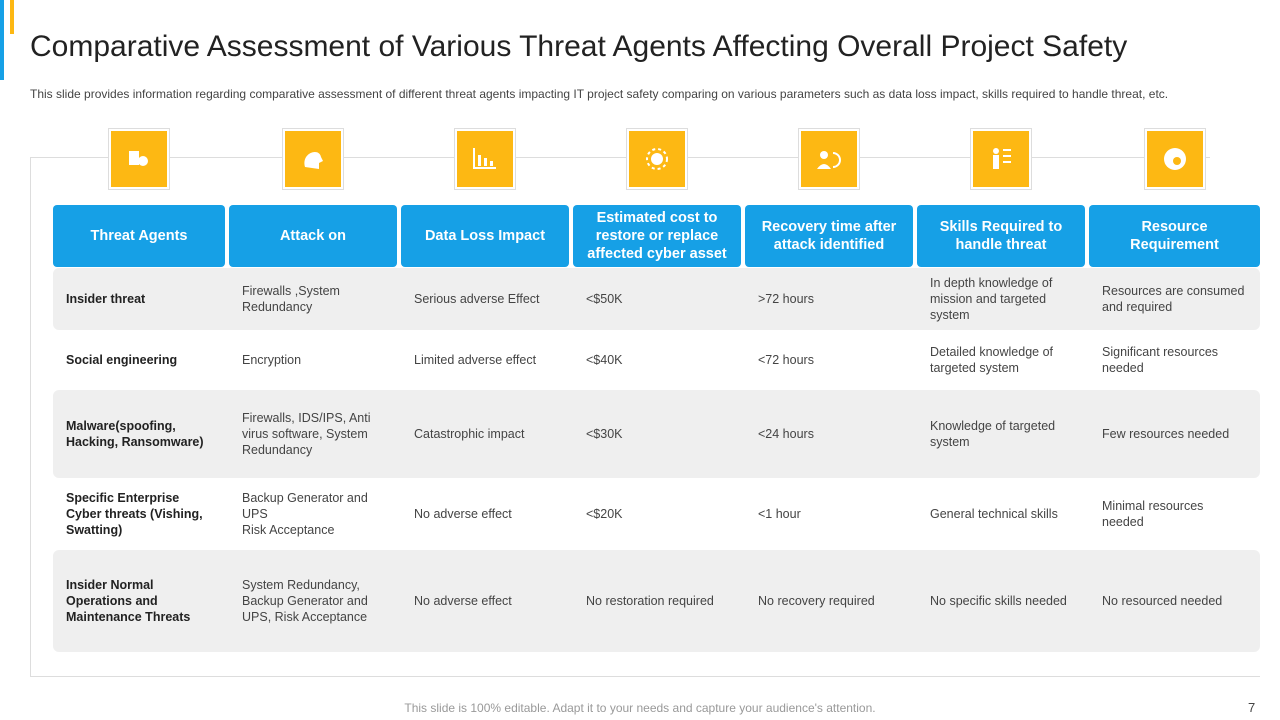  I want to click on table-cell: Insider threat, so click(106, 299).